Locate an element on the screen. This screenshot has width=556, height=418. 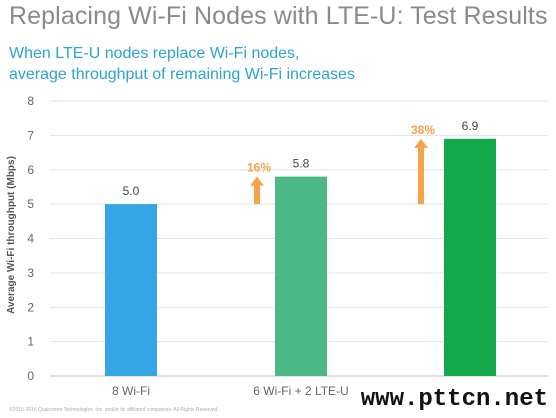
increase-percent-label: 38% is located at coordinates (423, 130).